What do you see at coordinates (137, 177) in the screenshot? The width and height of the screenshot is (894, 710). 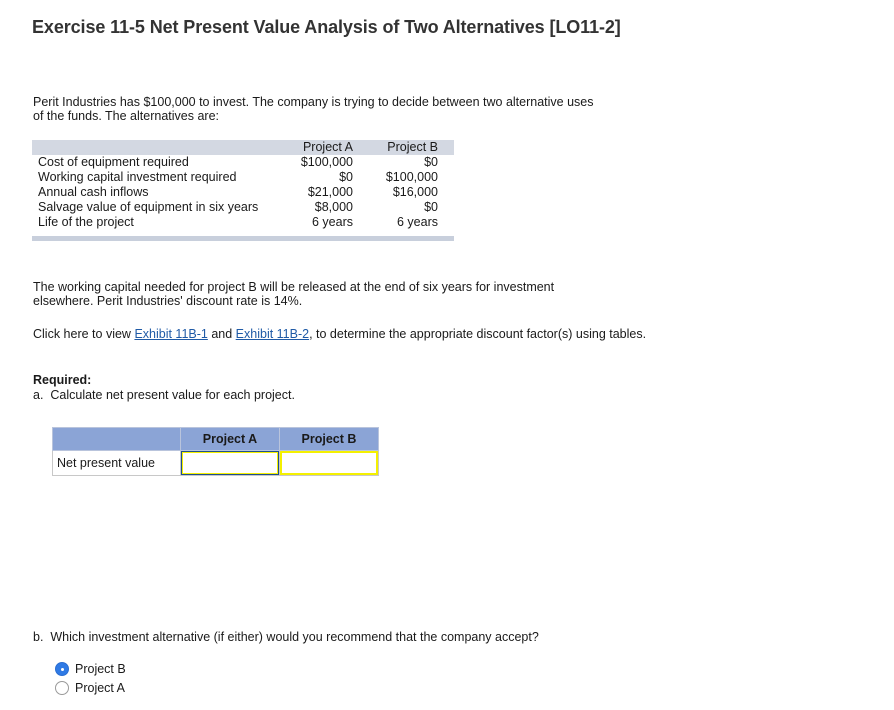 I see `row-label: Working capital investment required` at bounding box center [137, 177].